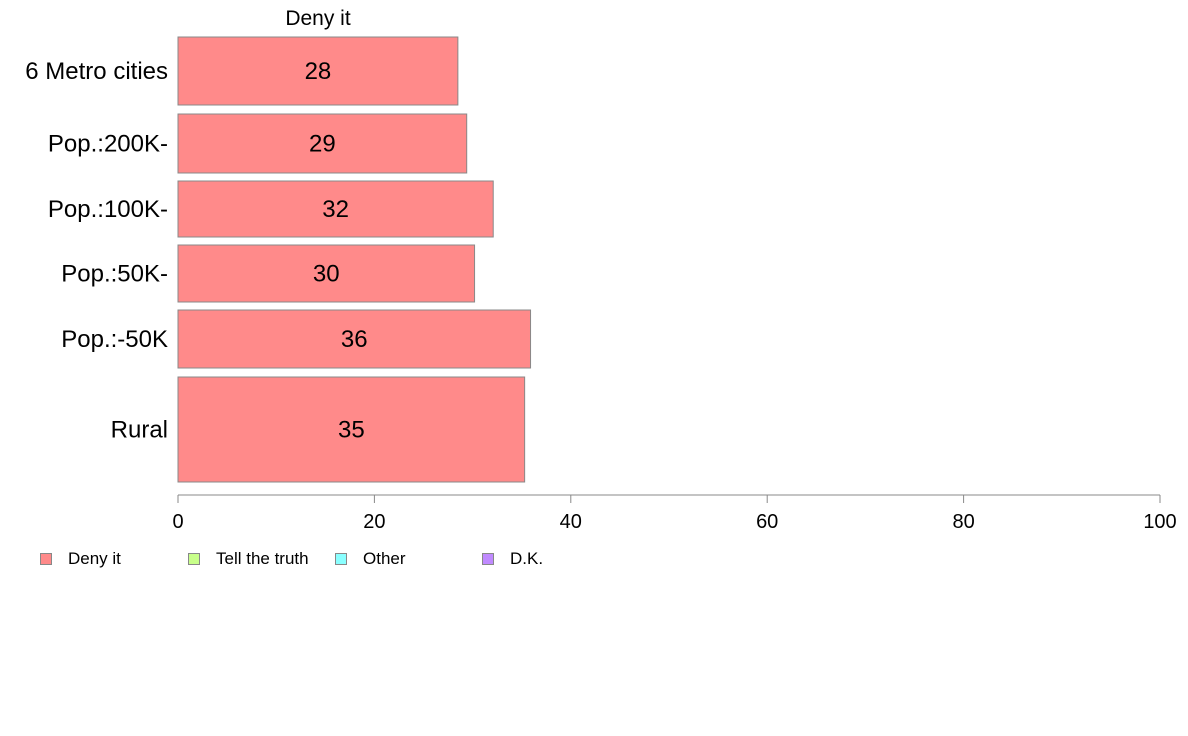 This screenshot has width=1188, height=736. What do you see at coordinates (94, 558) in the screenshot?
I see `legend-label-deny-it: Deny it` at bounding box center [94, 558].